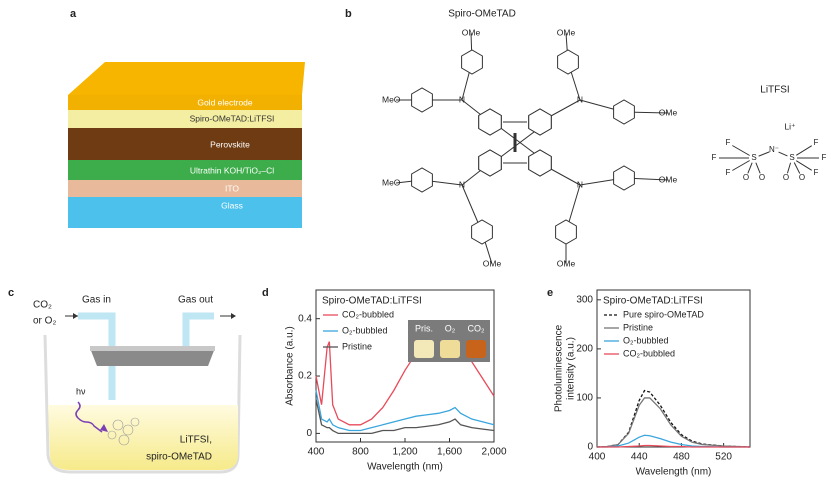 The width and height of the screenshot is (831, 480). What do you see at coordinates (477, 328) in the screenshot?
I see `inset-label: CO₂` at bounding box center [477, 328].